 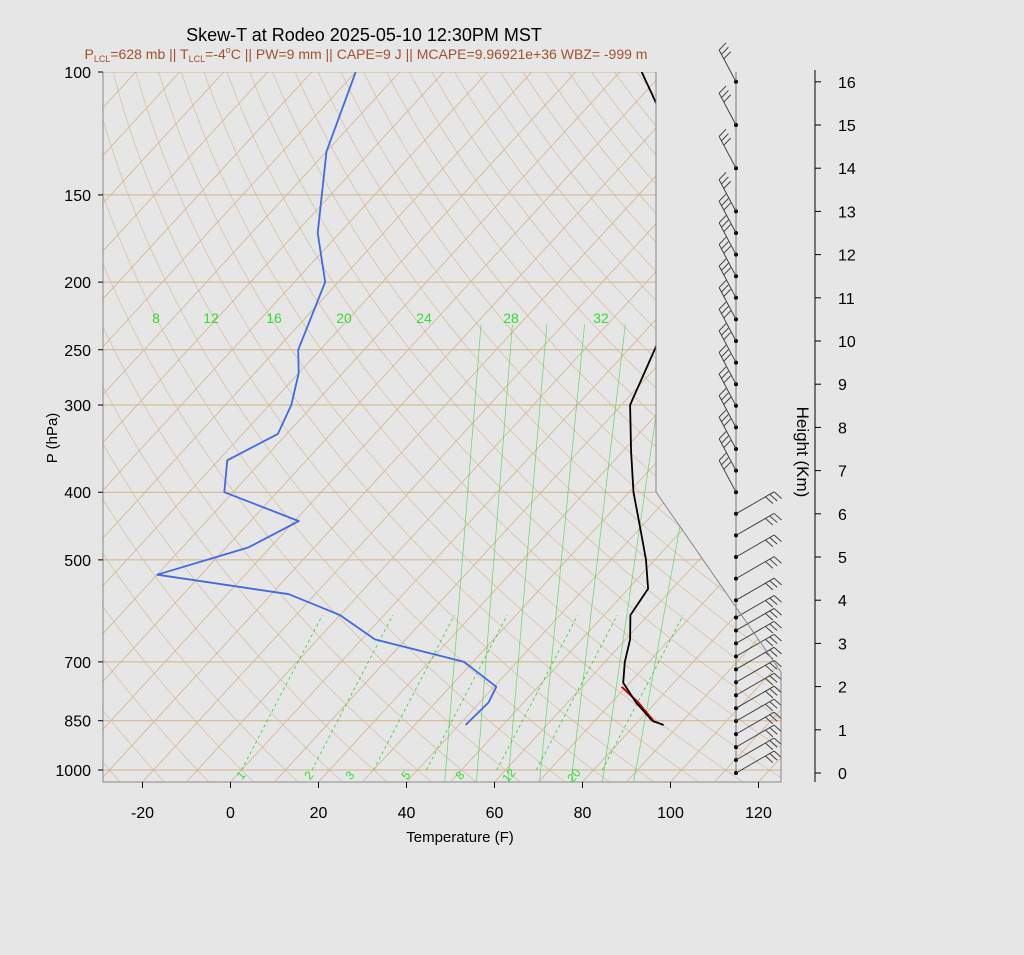 I want to click on height-axis-label: Height (Km), so click(x=802, y=452).